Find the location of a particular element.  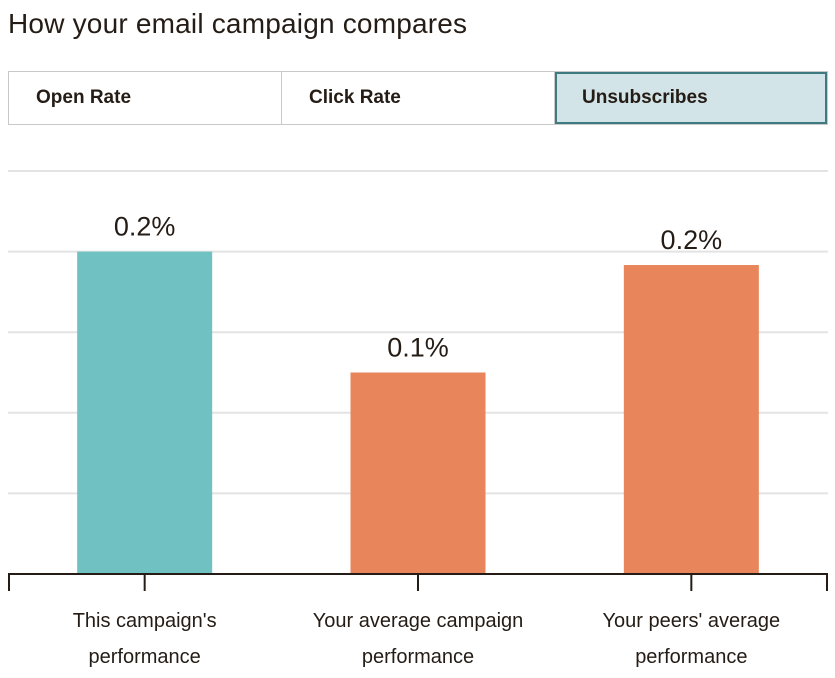

category-label: Your average campaign is located at coordinates (418, 621).